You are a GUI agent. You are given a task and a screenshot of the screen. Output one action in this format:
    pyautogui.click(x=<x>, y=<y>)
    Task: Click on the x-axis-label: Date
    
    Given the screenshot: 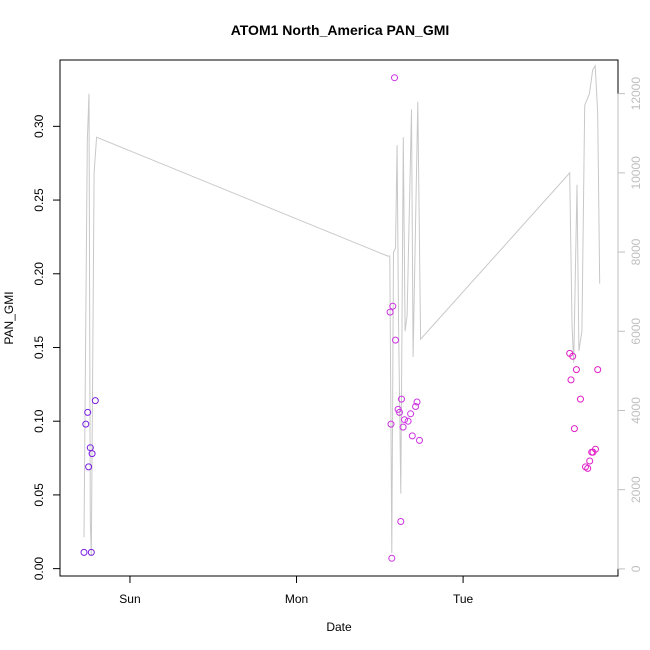 What is the action you would take?
    pyautogui.click(x=339, y=627)
    